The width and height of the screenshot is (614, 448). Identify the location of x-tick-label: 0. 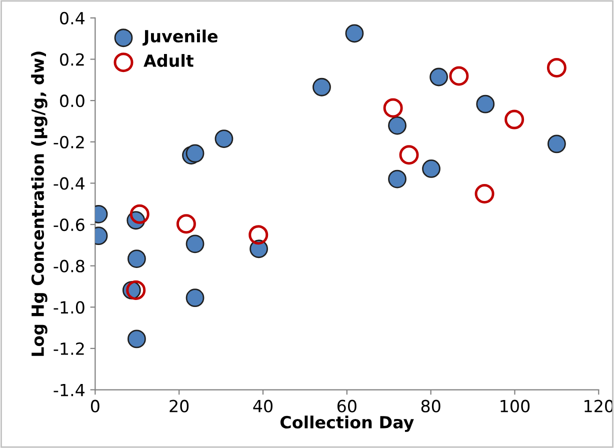
(95, 406).